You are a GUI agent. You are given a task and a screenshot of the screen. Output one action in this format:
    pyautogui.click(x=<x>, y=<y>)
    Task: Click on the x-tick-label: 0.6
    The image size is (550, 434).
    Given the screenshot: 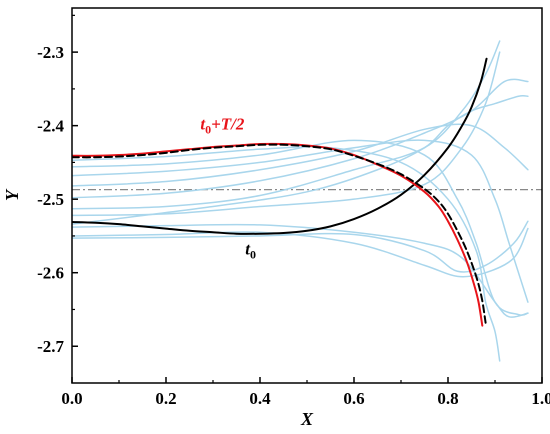 What is the action you would take?
    pyautogui.click(x=353, y=398)
    